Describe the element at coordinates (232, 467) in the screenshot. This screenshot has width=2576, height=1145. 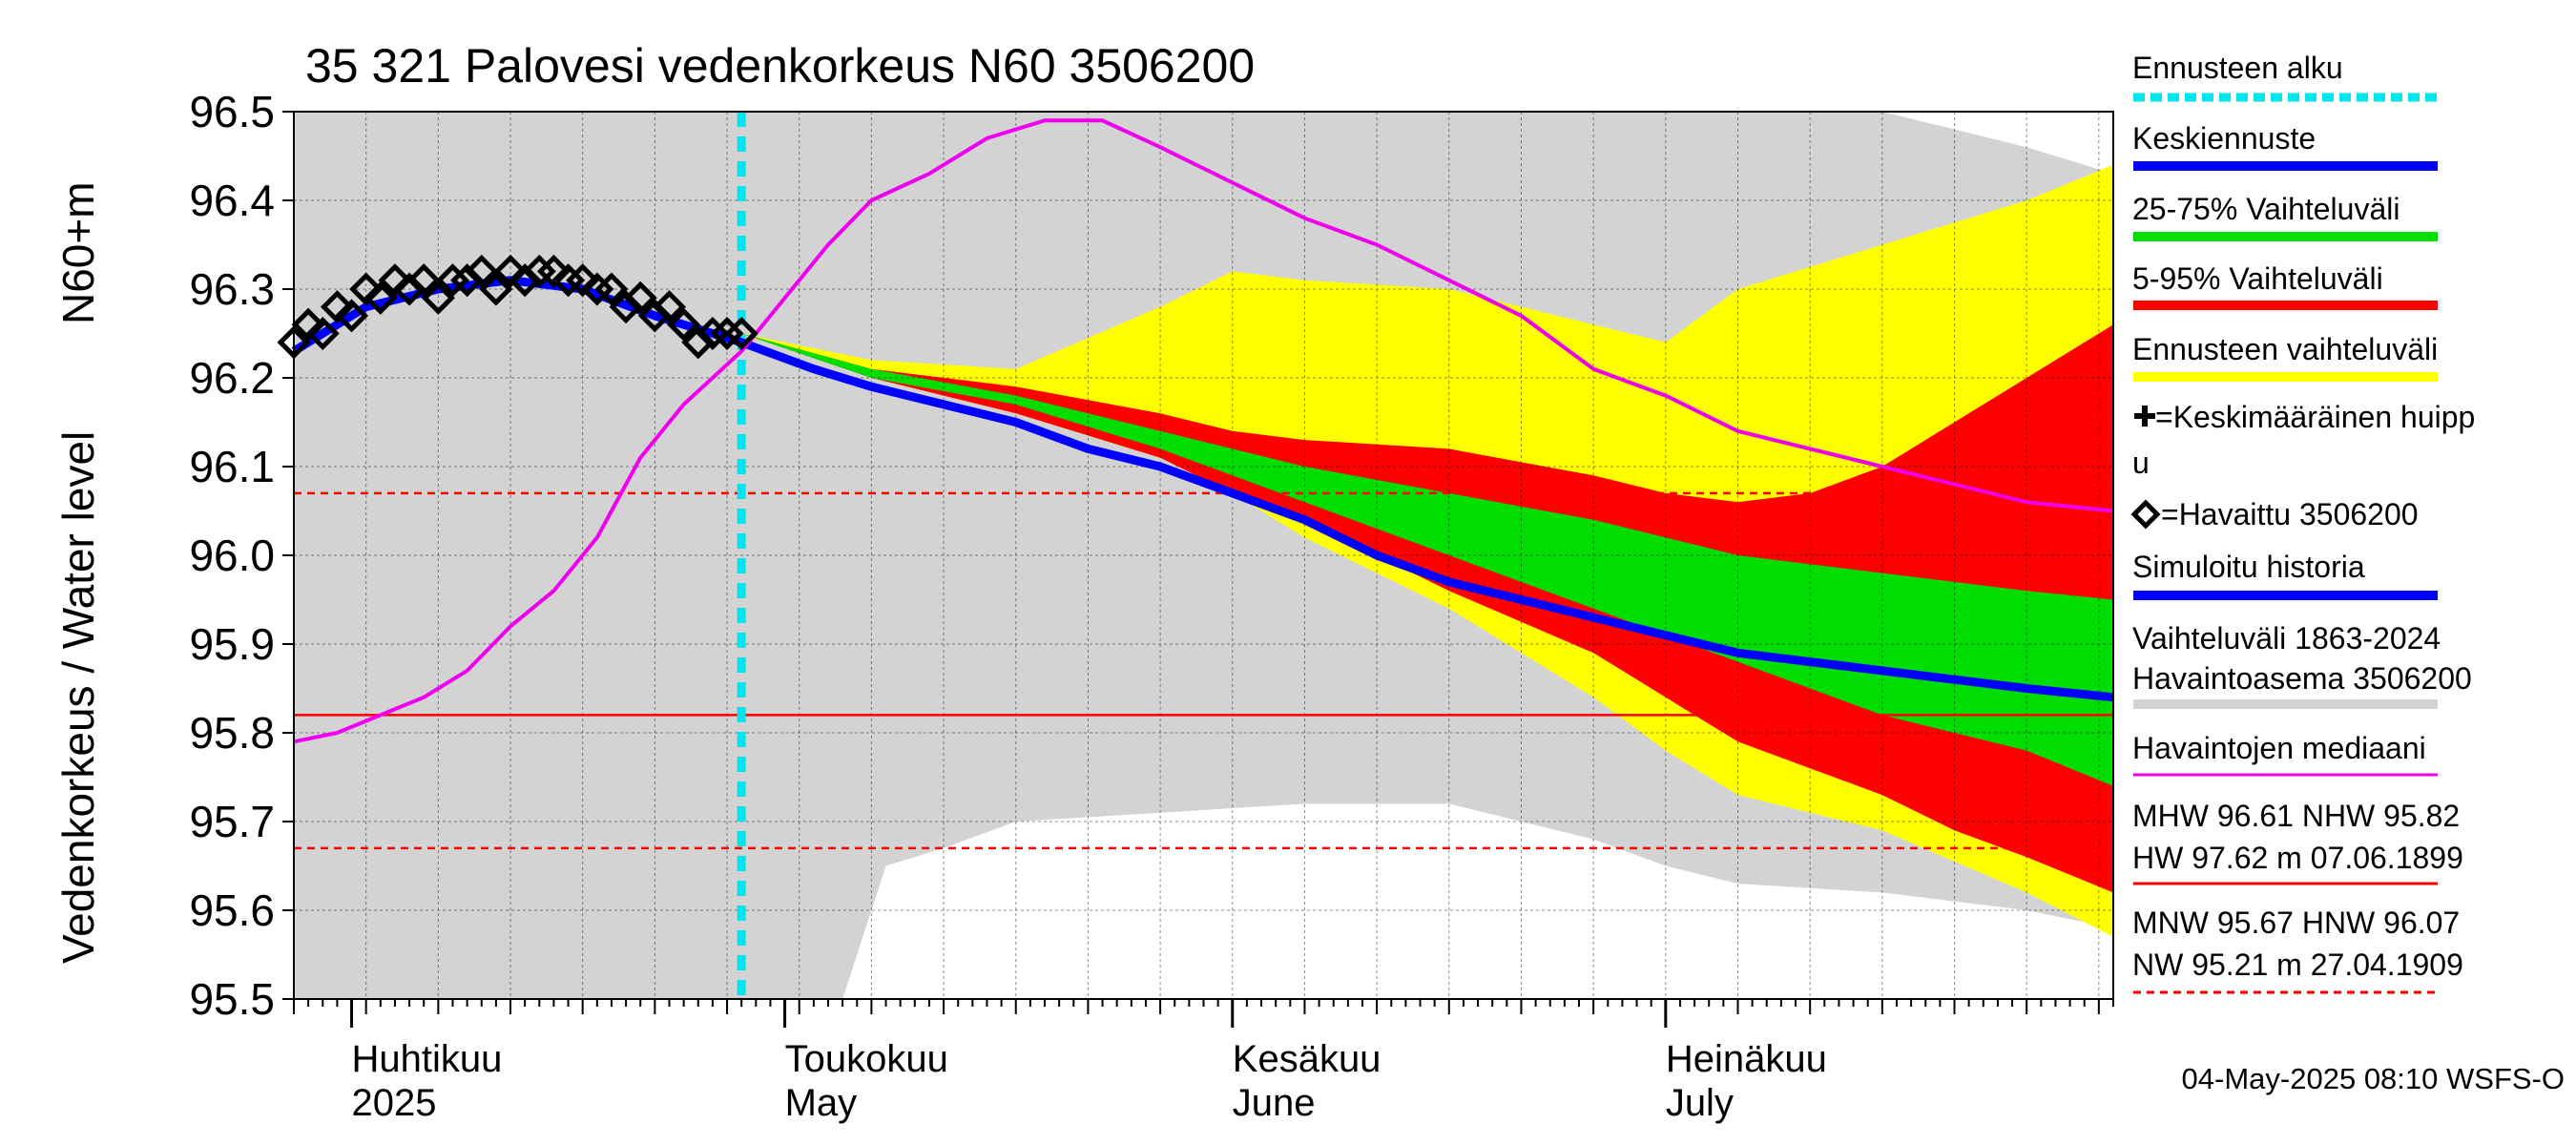
I see `y-tick-label: 96.1` at that location.